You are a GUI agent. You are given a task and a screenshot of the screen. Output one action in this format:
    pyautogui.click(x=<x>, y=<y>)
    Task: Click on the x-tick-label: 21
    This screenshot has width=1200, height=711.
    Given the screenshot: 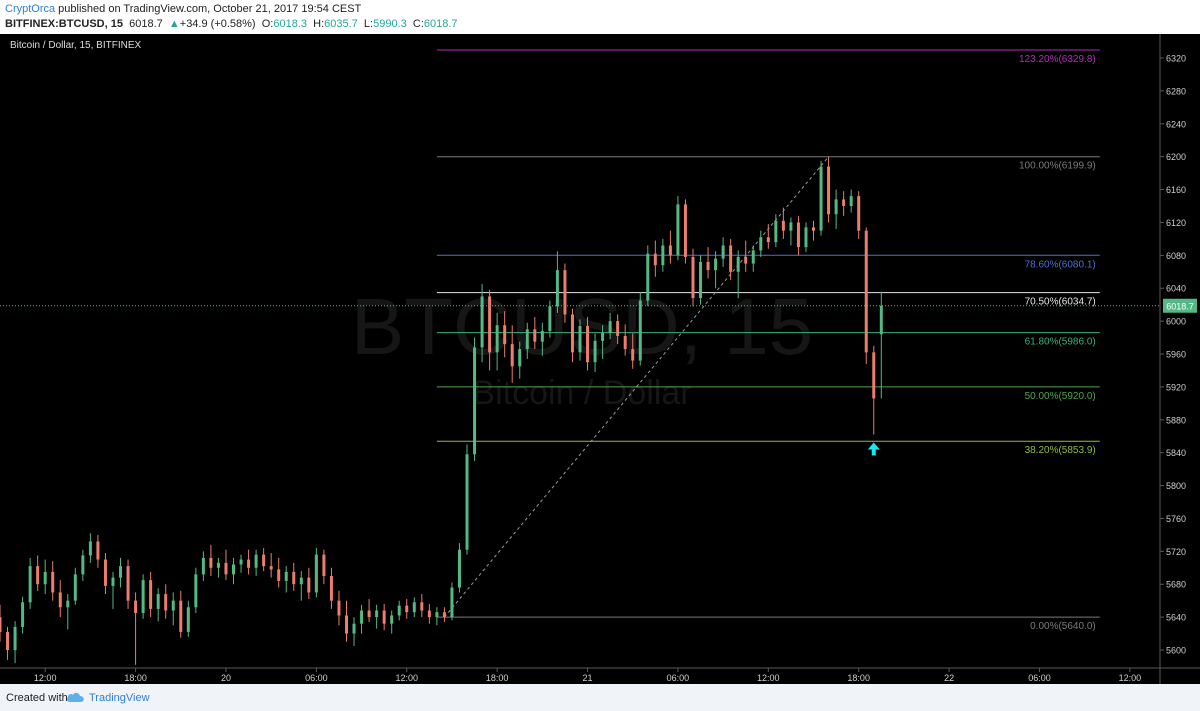 What is the action you would take?
    pyautogui.click(x=588, y=678)
    